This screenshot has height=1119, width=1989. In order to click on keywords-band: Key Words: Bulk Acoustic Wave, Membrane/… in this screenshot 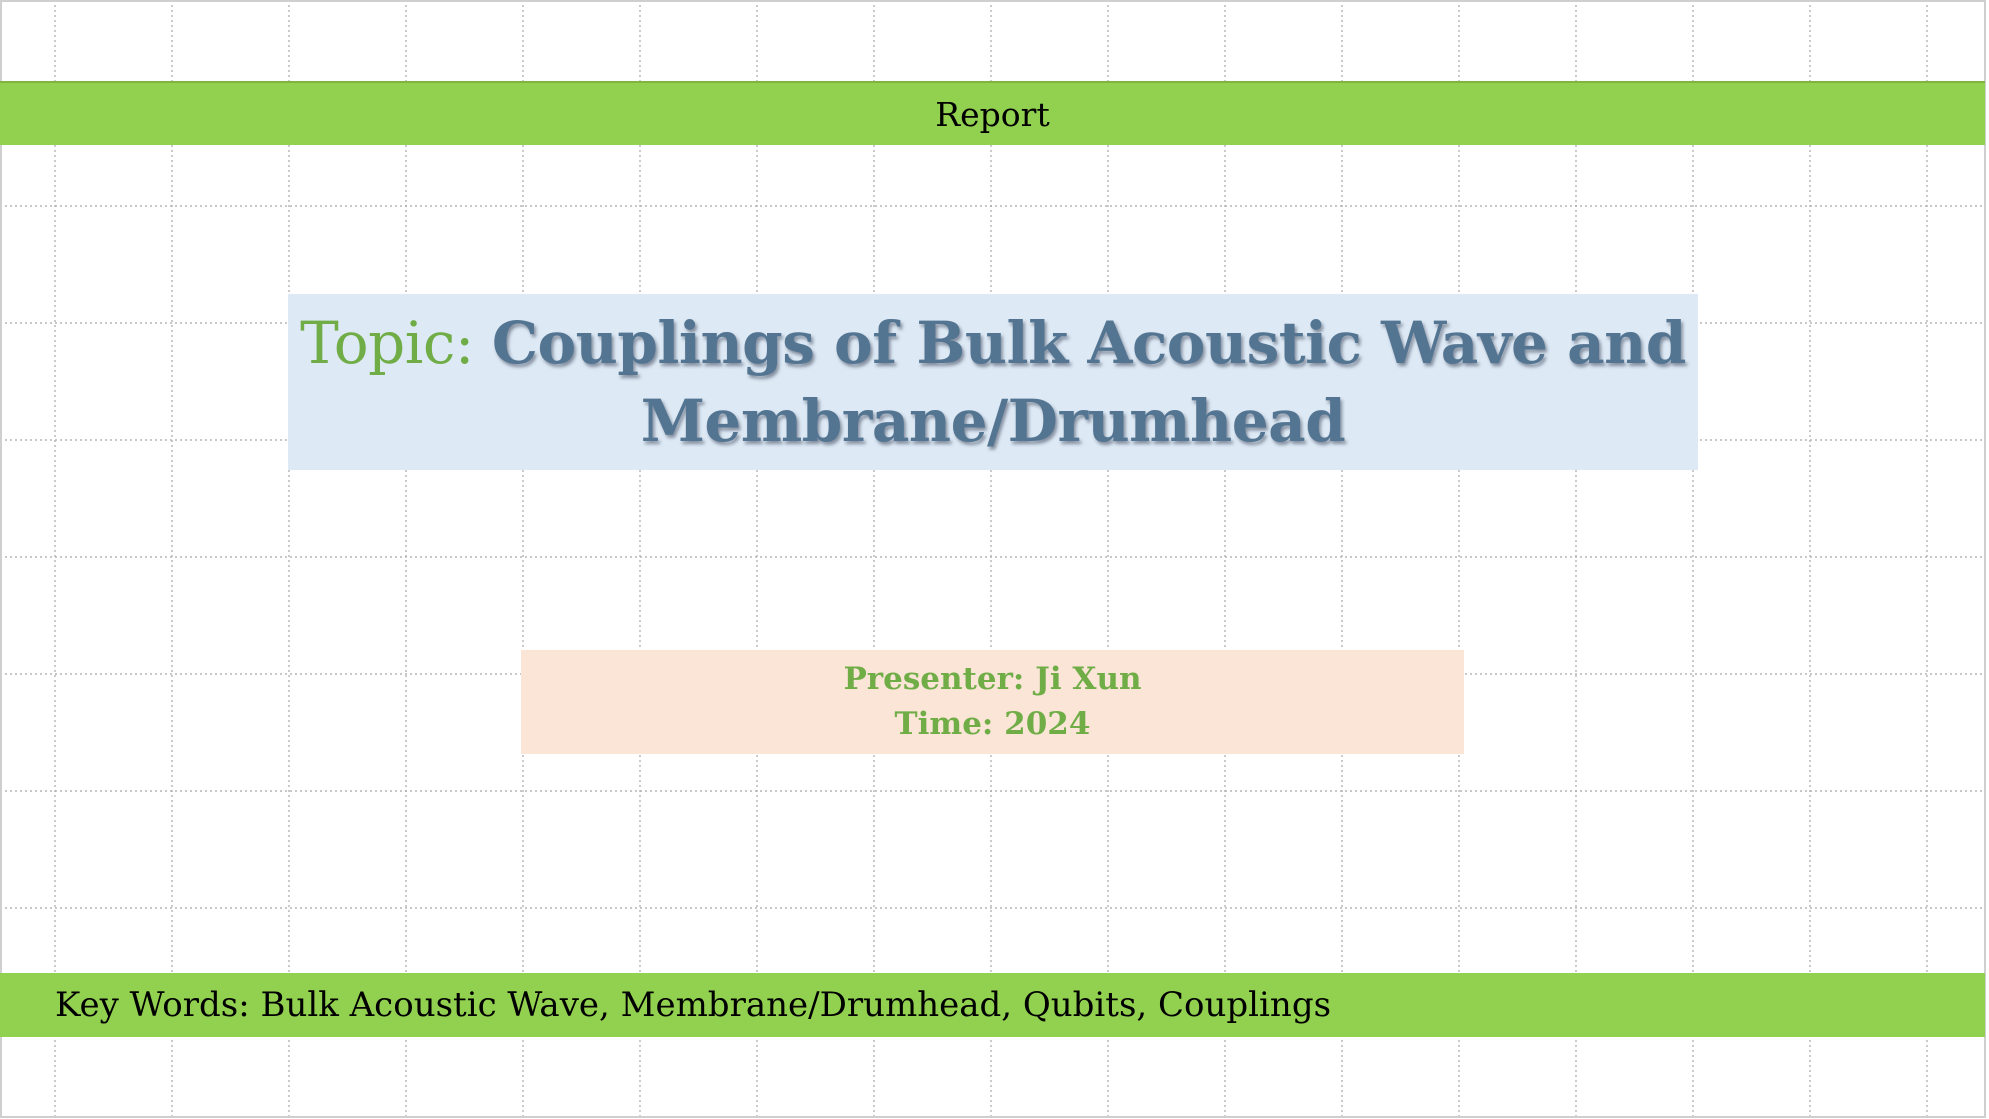, I will do `click(992, 1005)`.